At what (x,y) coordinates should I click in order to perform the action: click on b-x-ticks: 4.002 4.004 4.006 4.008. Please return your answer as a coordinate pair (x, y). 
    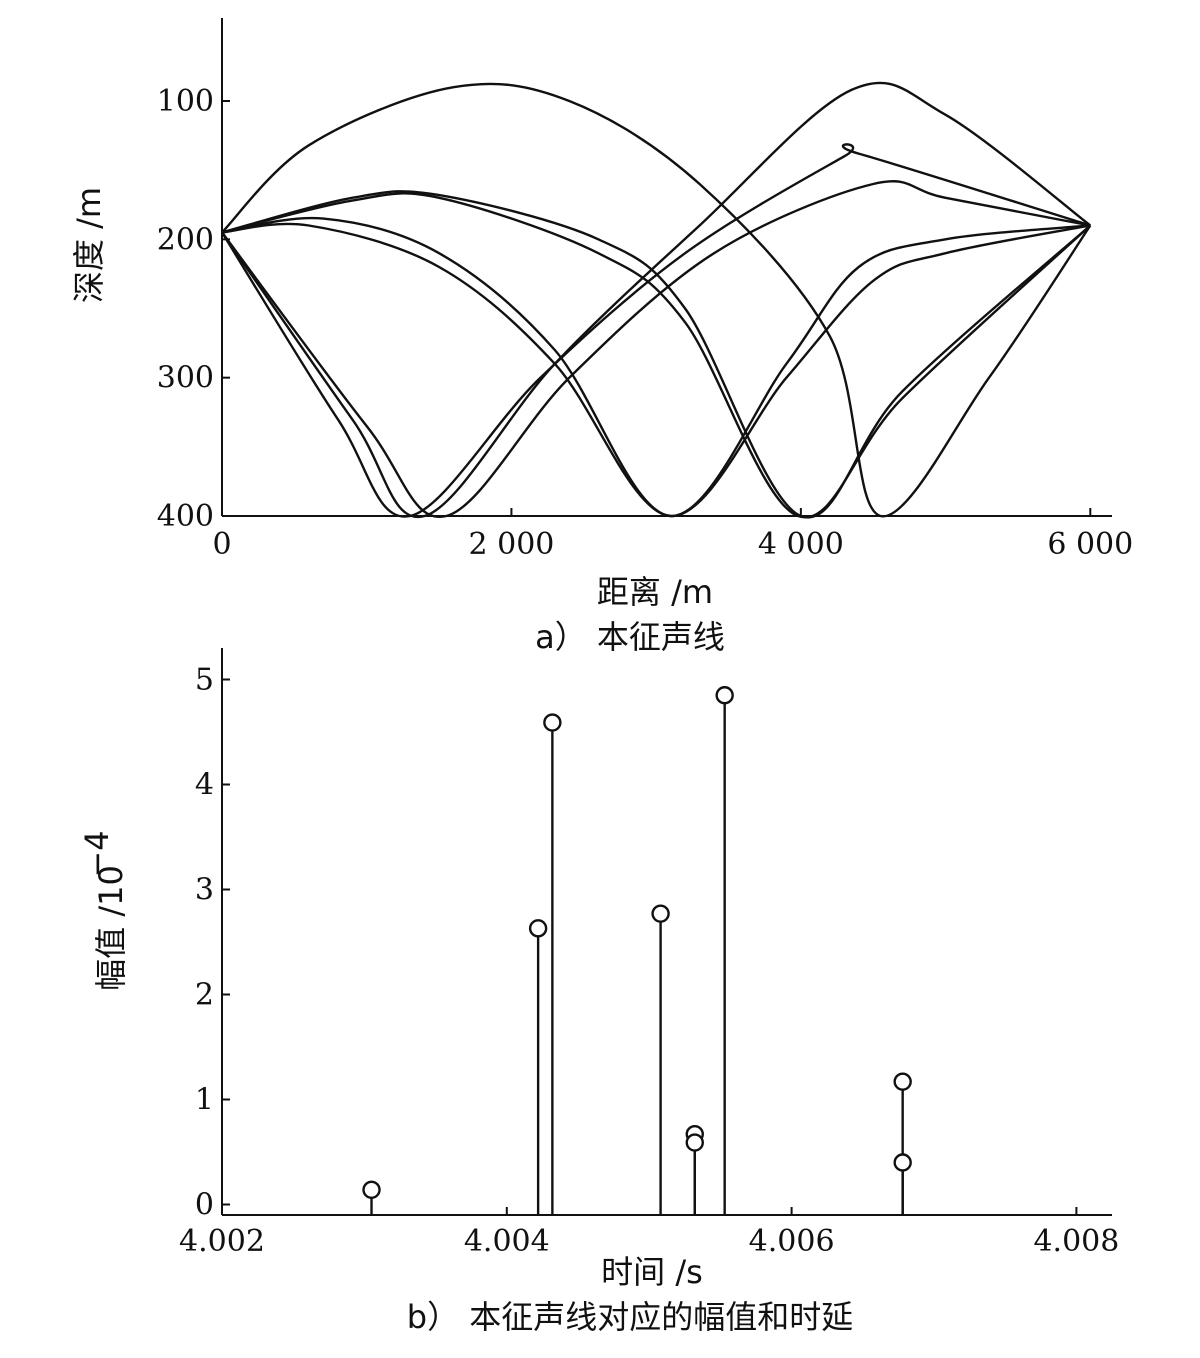
    Looking at the image, I should click on (649, 1233).